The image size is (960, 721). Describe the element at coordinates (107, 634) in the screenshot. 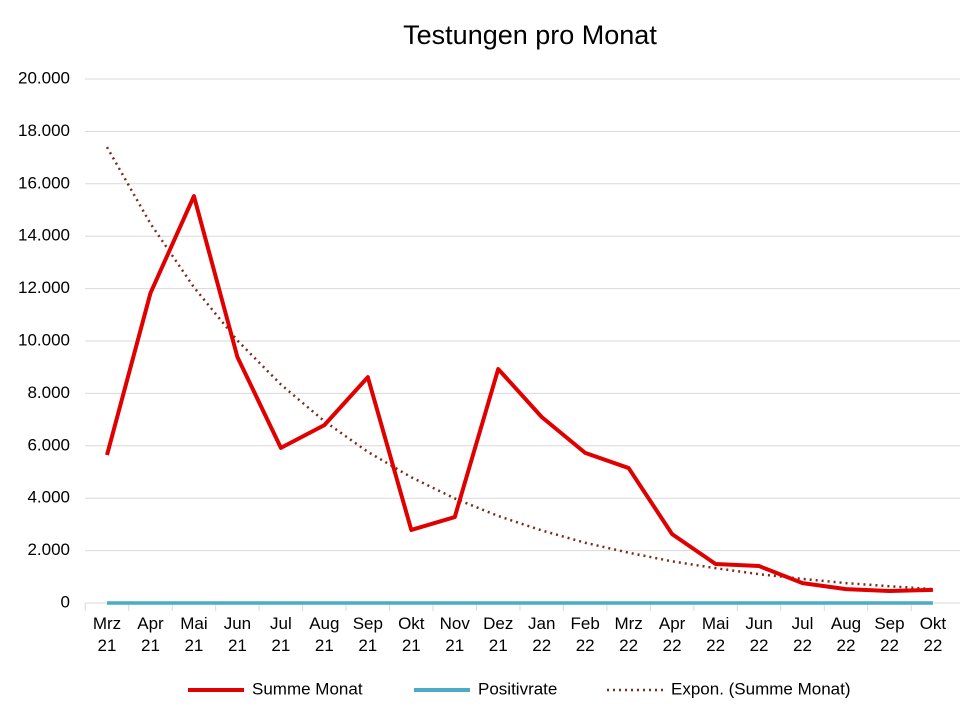

I see `x-tick-label: Mrz 21` at that location.